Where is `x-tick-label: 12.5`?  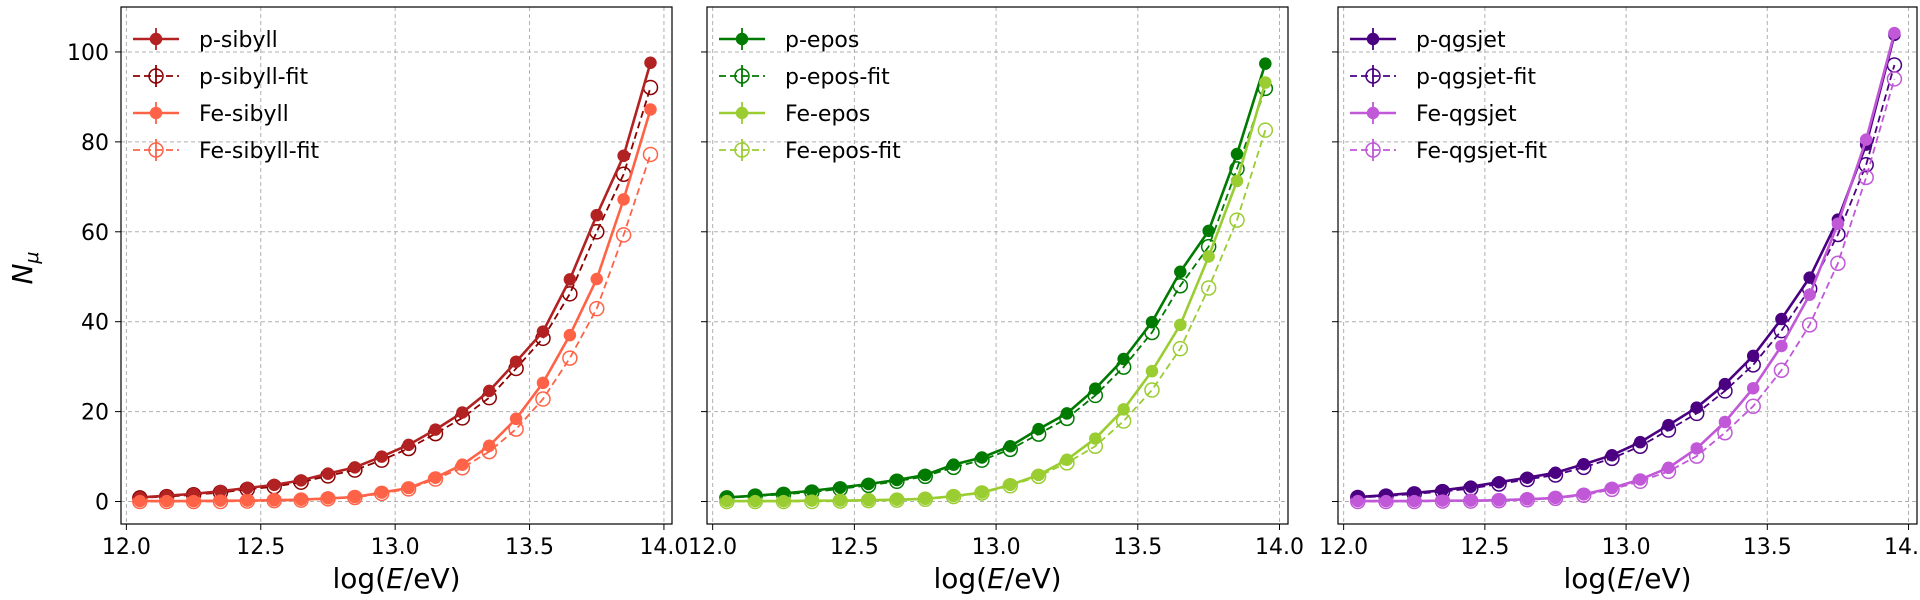
x-tick-label: 12.5 is located at coordinates (1484, 547).